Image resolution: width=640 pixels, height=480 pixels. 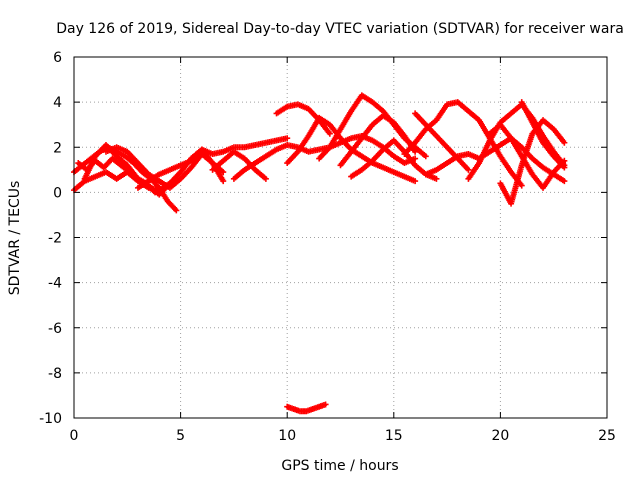 I want to click on y-tick-label: 4, so click(x=57, y=103).